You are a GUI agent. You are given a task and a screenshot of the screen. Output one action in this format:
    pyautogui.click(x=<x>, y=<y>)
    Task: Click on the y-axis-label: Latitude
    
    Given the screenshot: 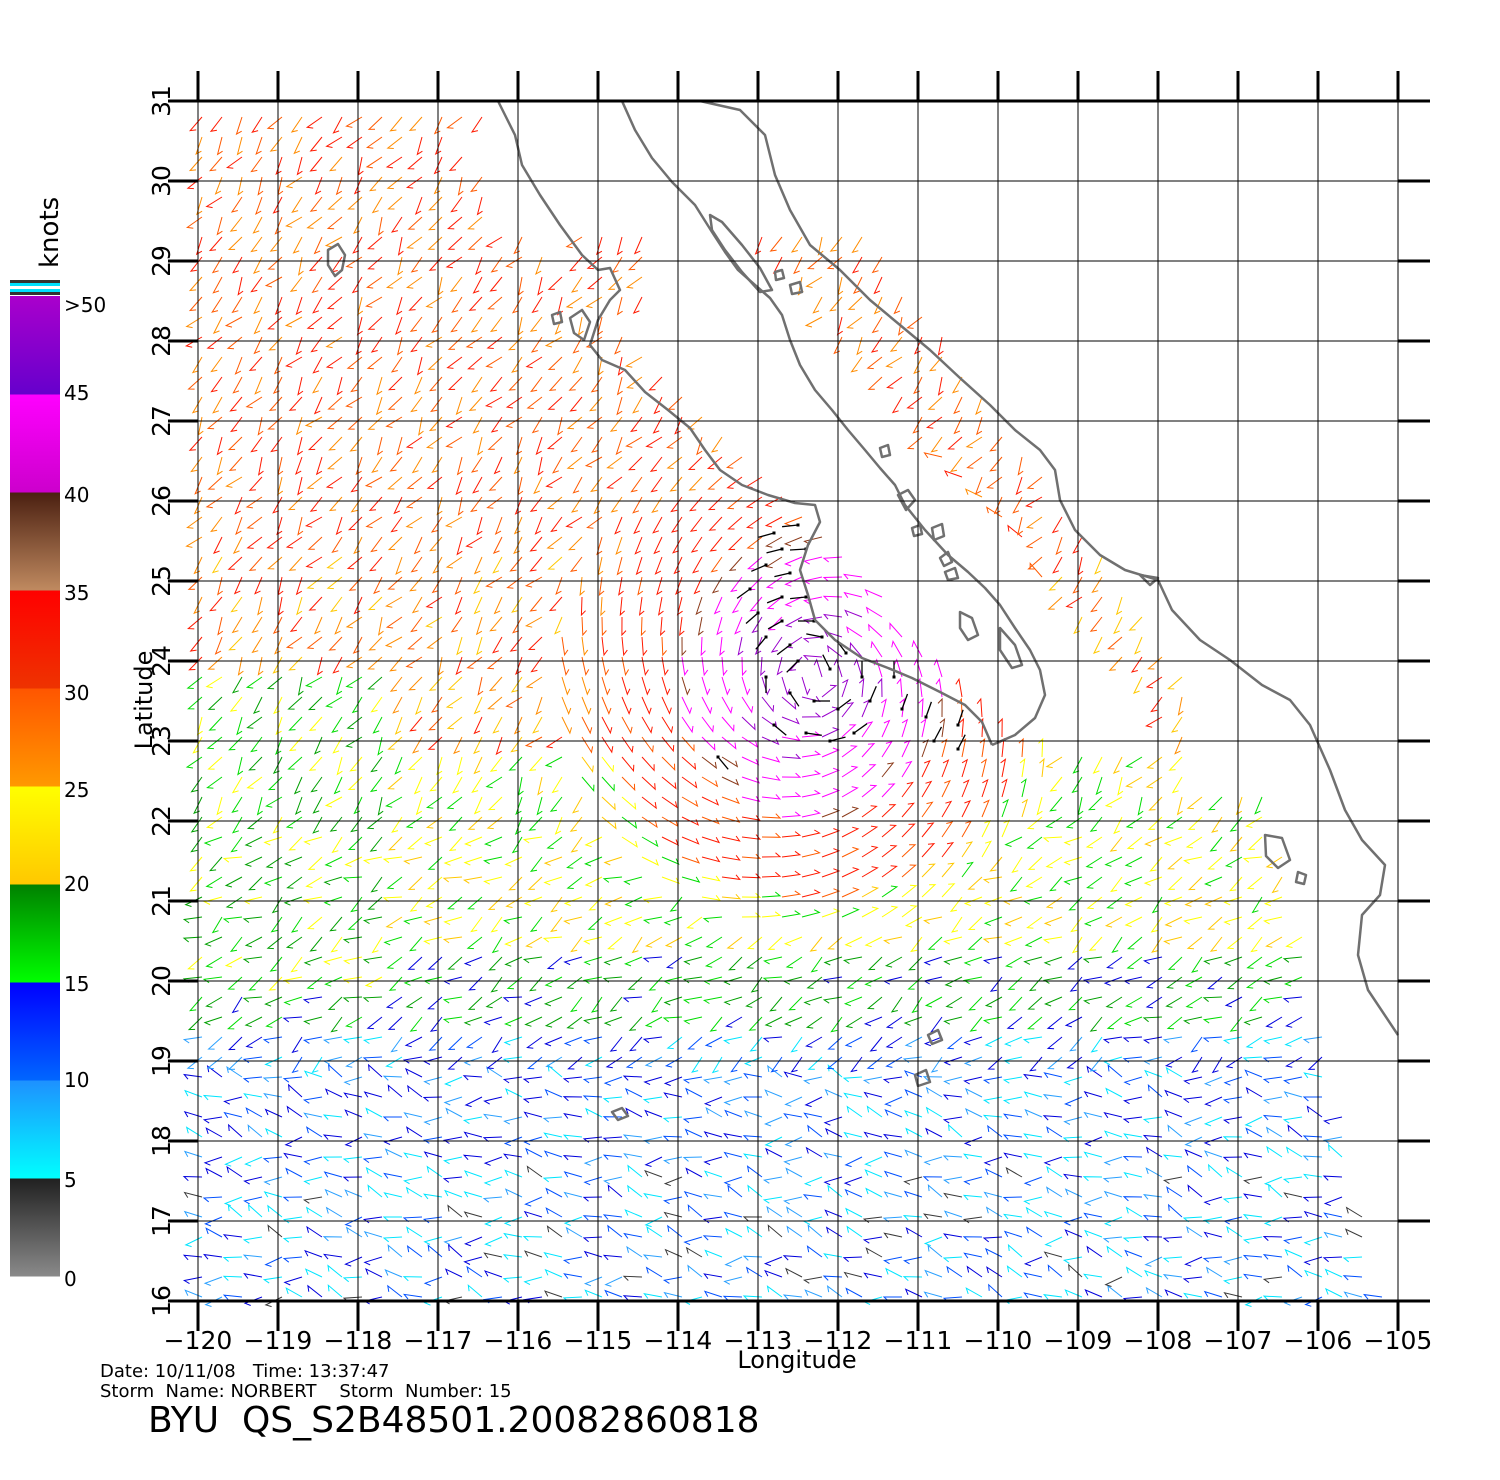 What is the action you would take?
    pyautogui.click(x=144, y=700)
    